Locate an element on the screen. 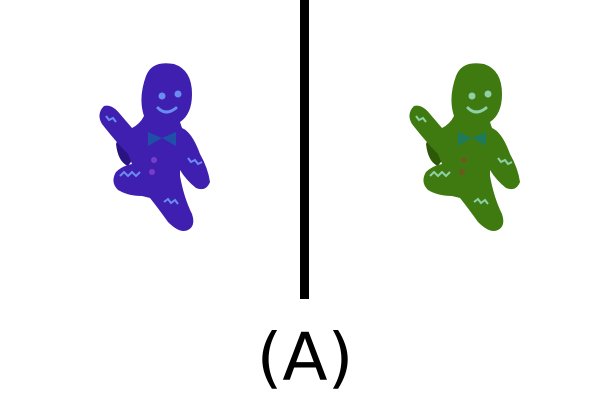 This screenshot has width=610, height=400. panel-caption: (A) is located at coordinates (305, 357).